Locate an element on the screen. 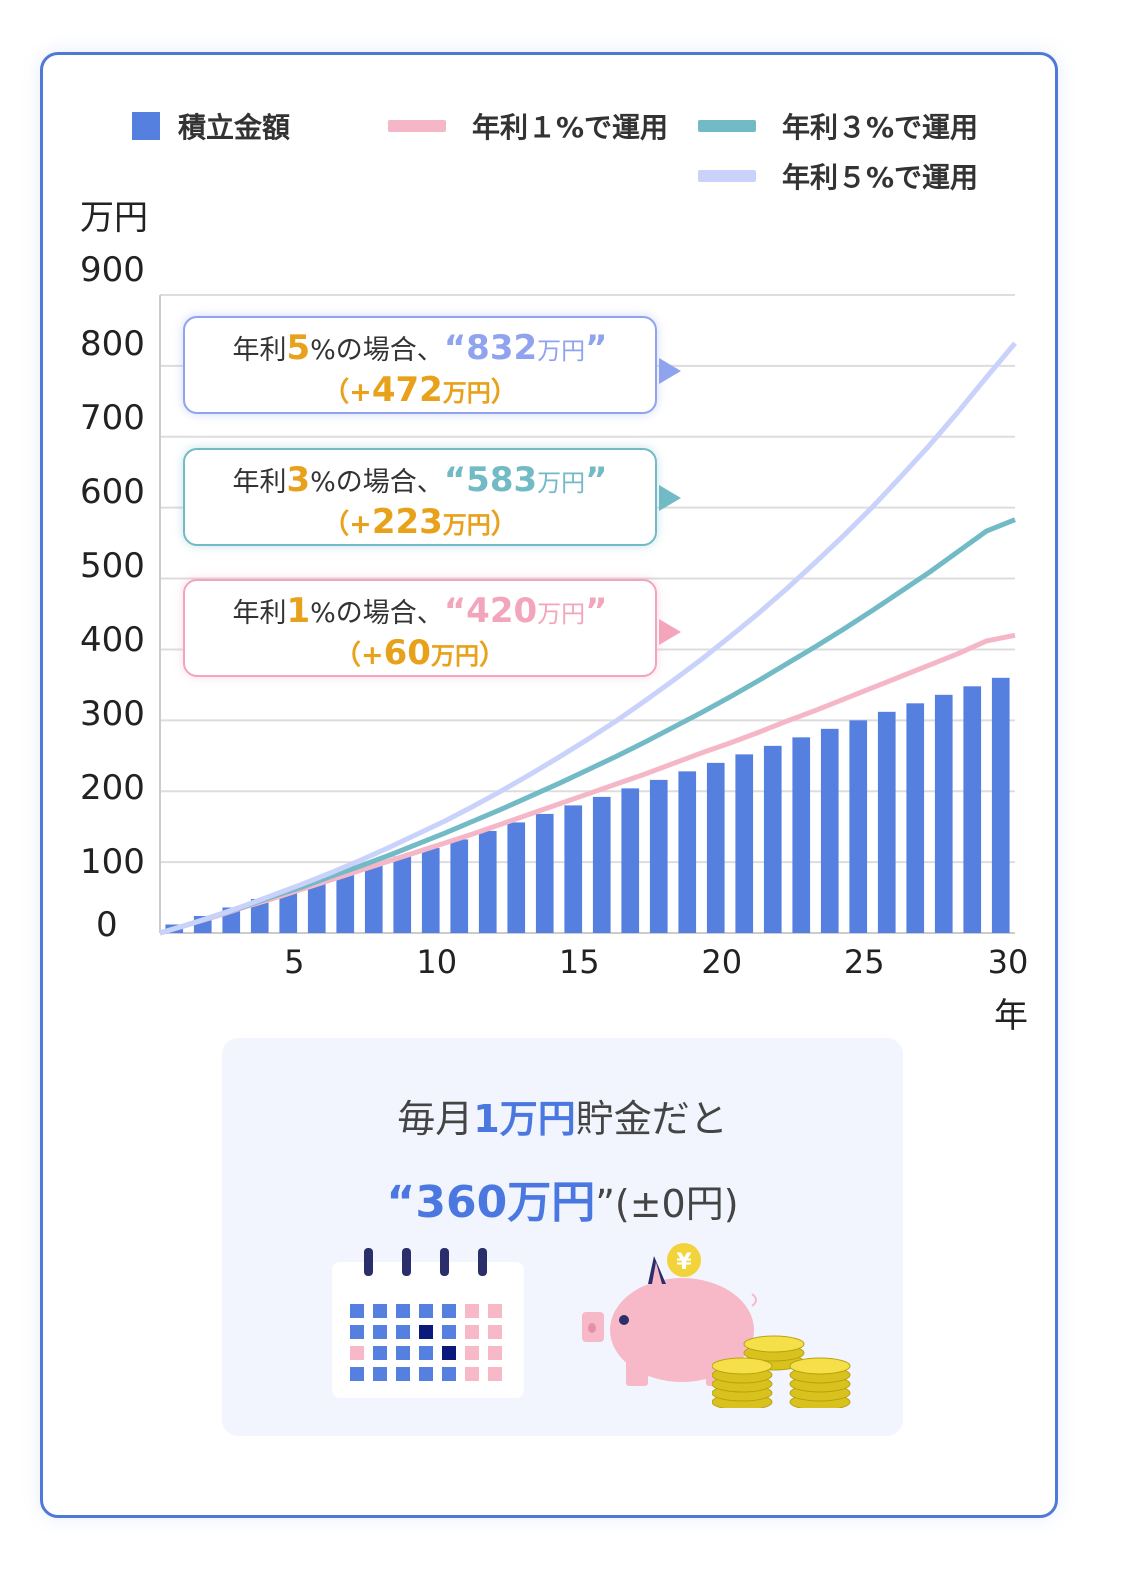 This screenshot has height=1592, width=1125. y-tick-label: 300 is located at coordinates (112, 714).